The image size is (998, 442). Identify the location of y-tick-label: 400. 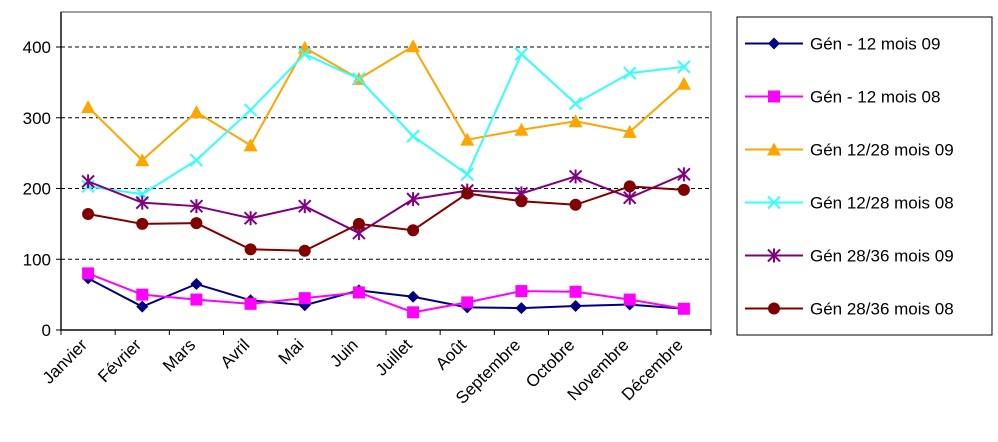
(37, 47).